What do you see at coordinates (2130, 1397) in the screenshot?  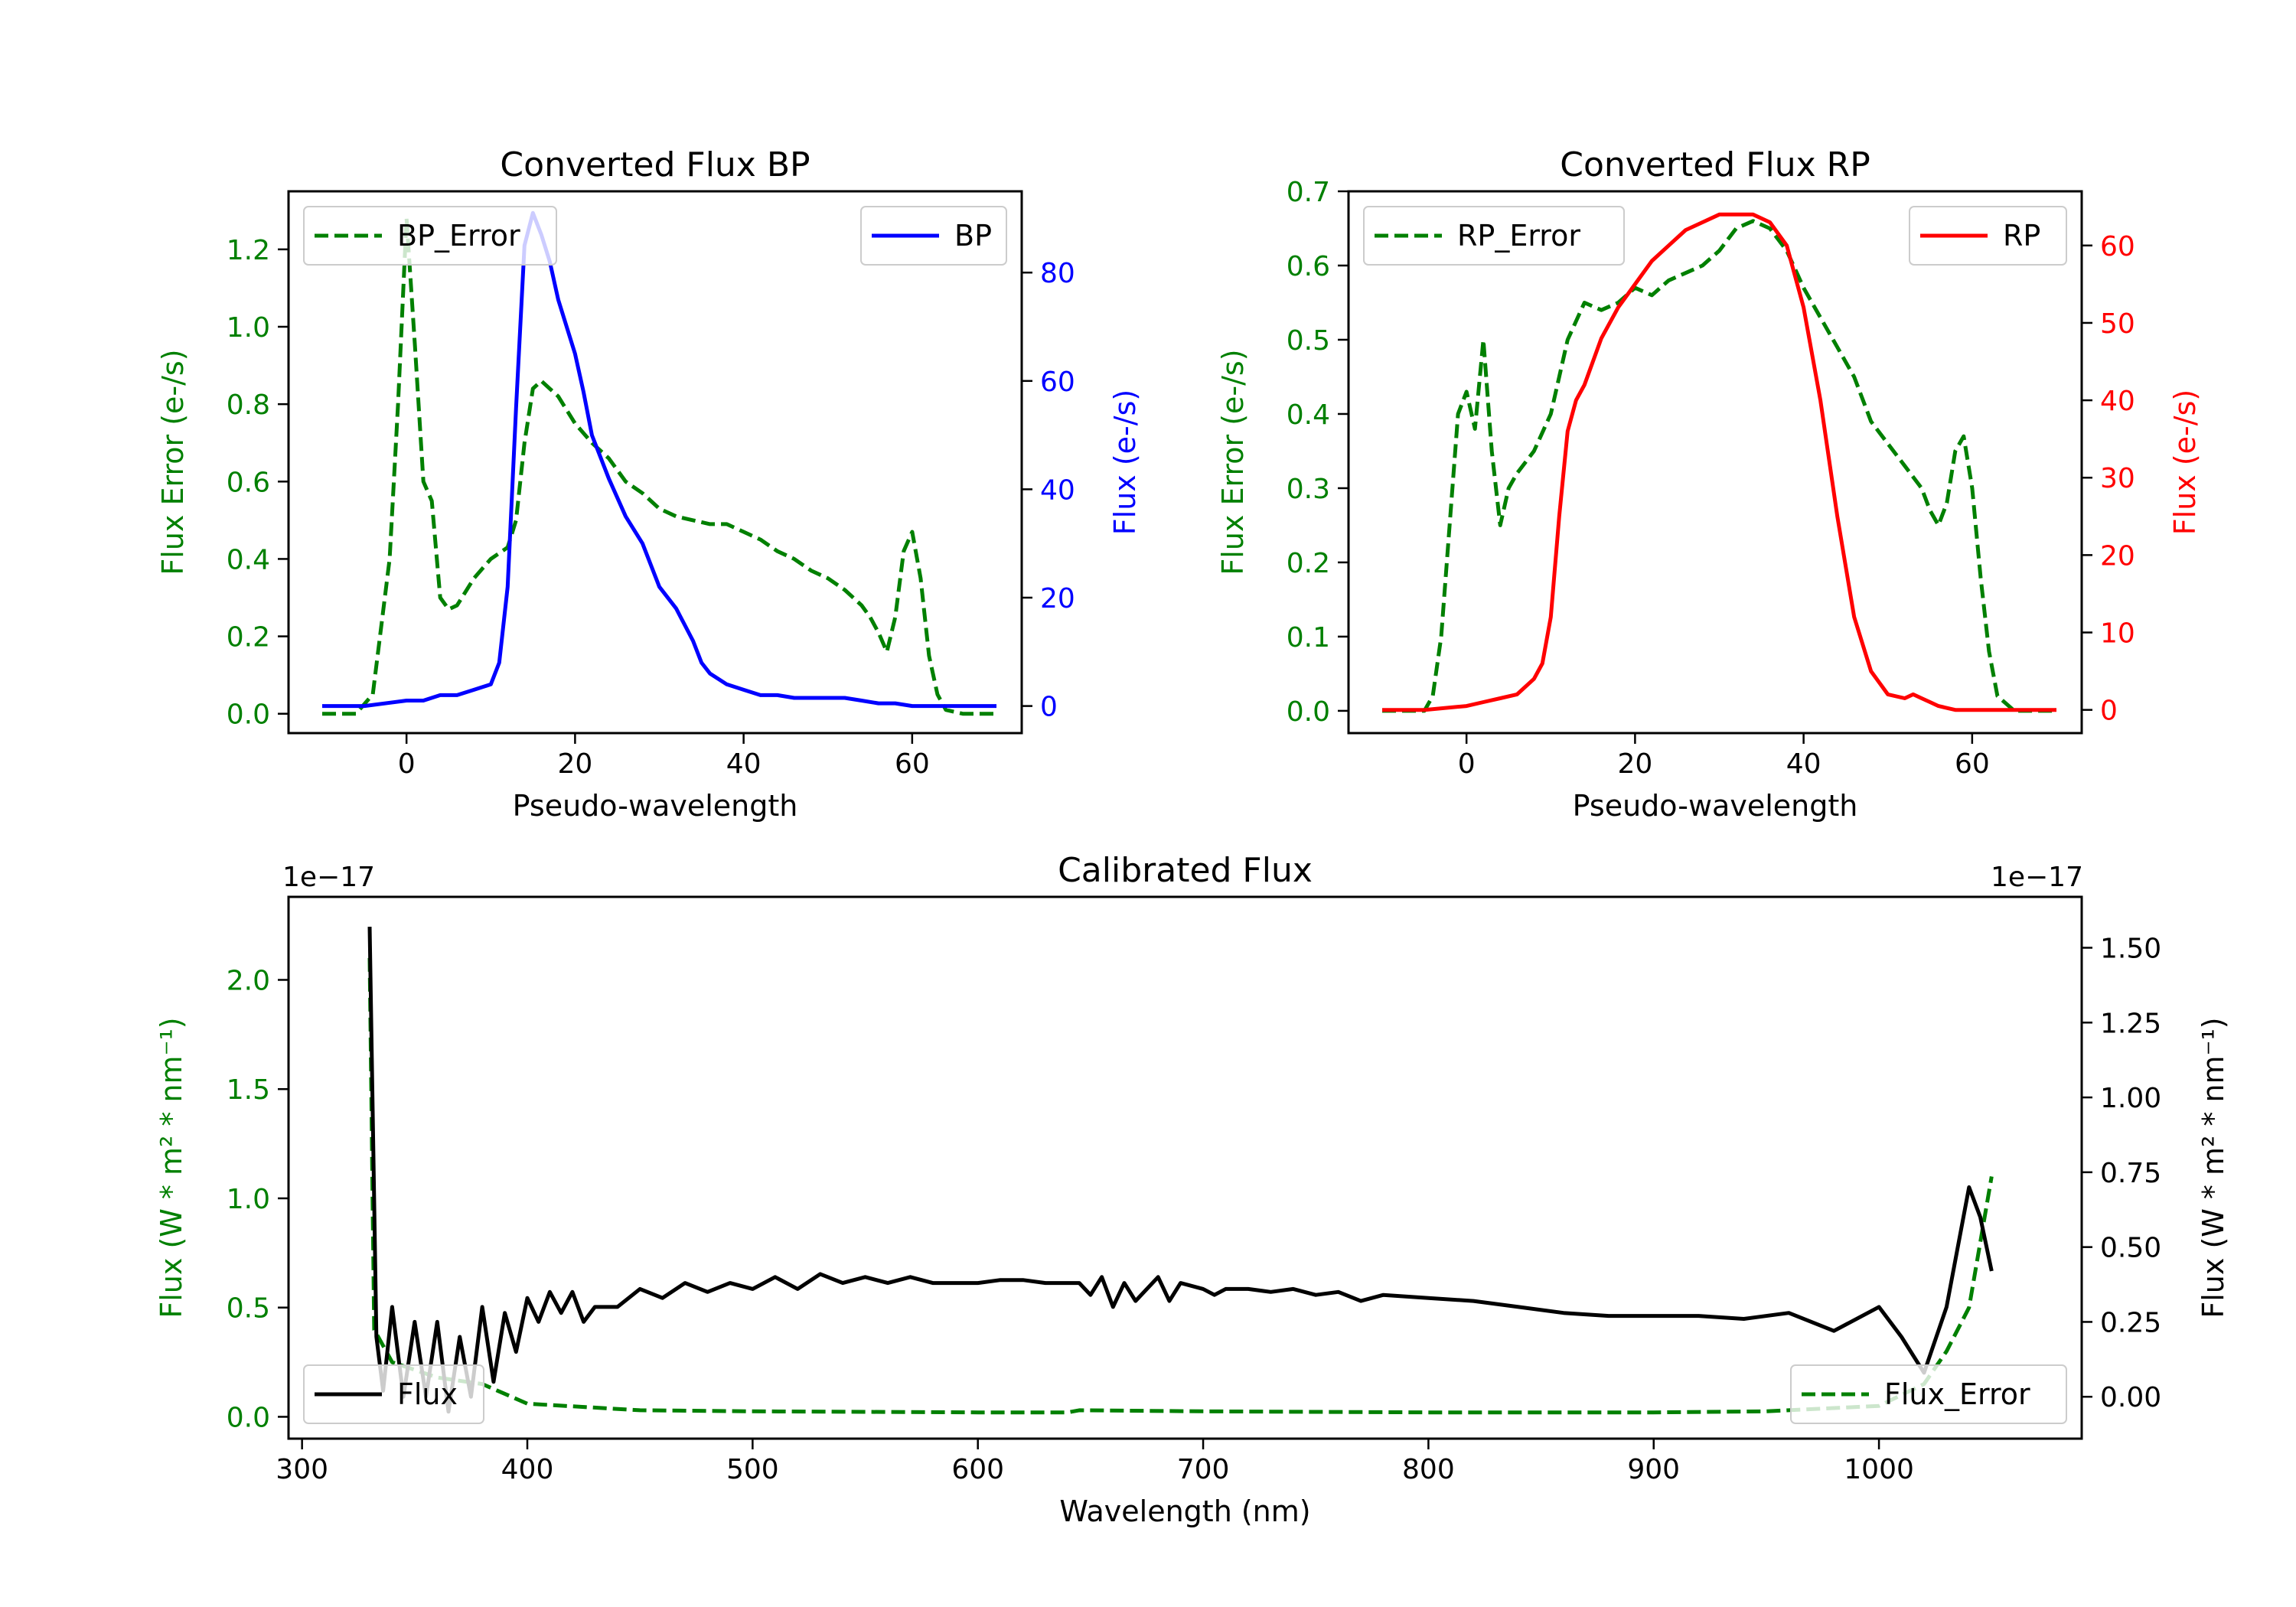 I see `y-right-tick-label: 0.00` at bounding box center [2130, 1397].